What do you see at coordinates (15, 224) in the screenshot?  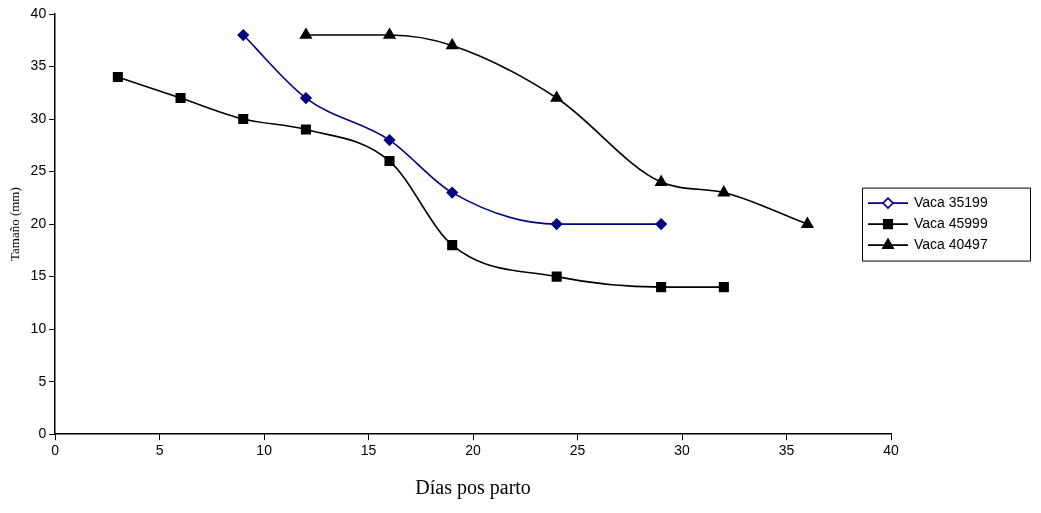 I see `y-axis-title: Tamaño (mm)` at bounding box center [15, 224].